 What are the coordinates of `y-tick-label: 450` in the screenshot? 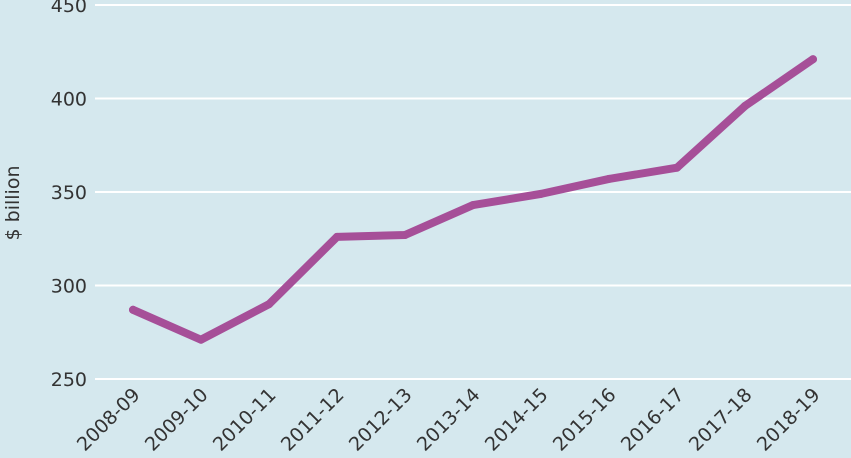 It's located at (69, 8).